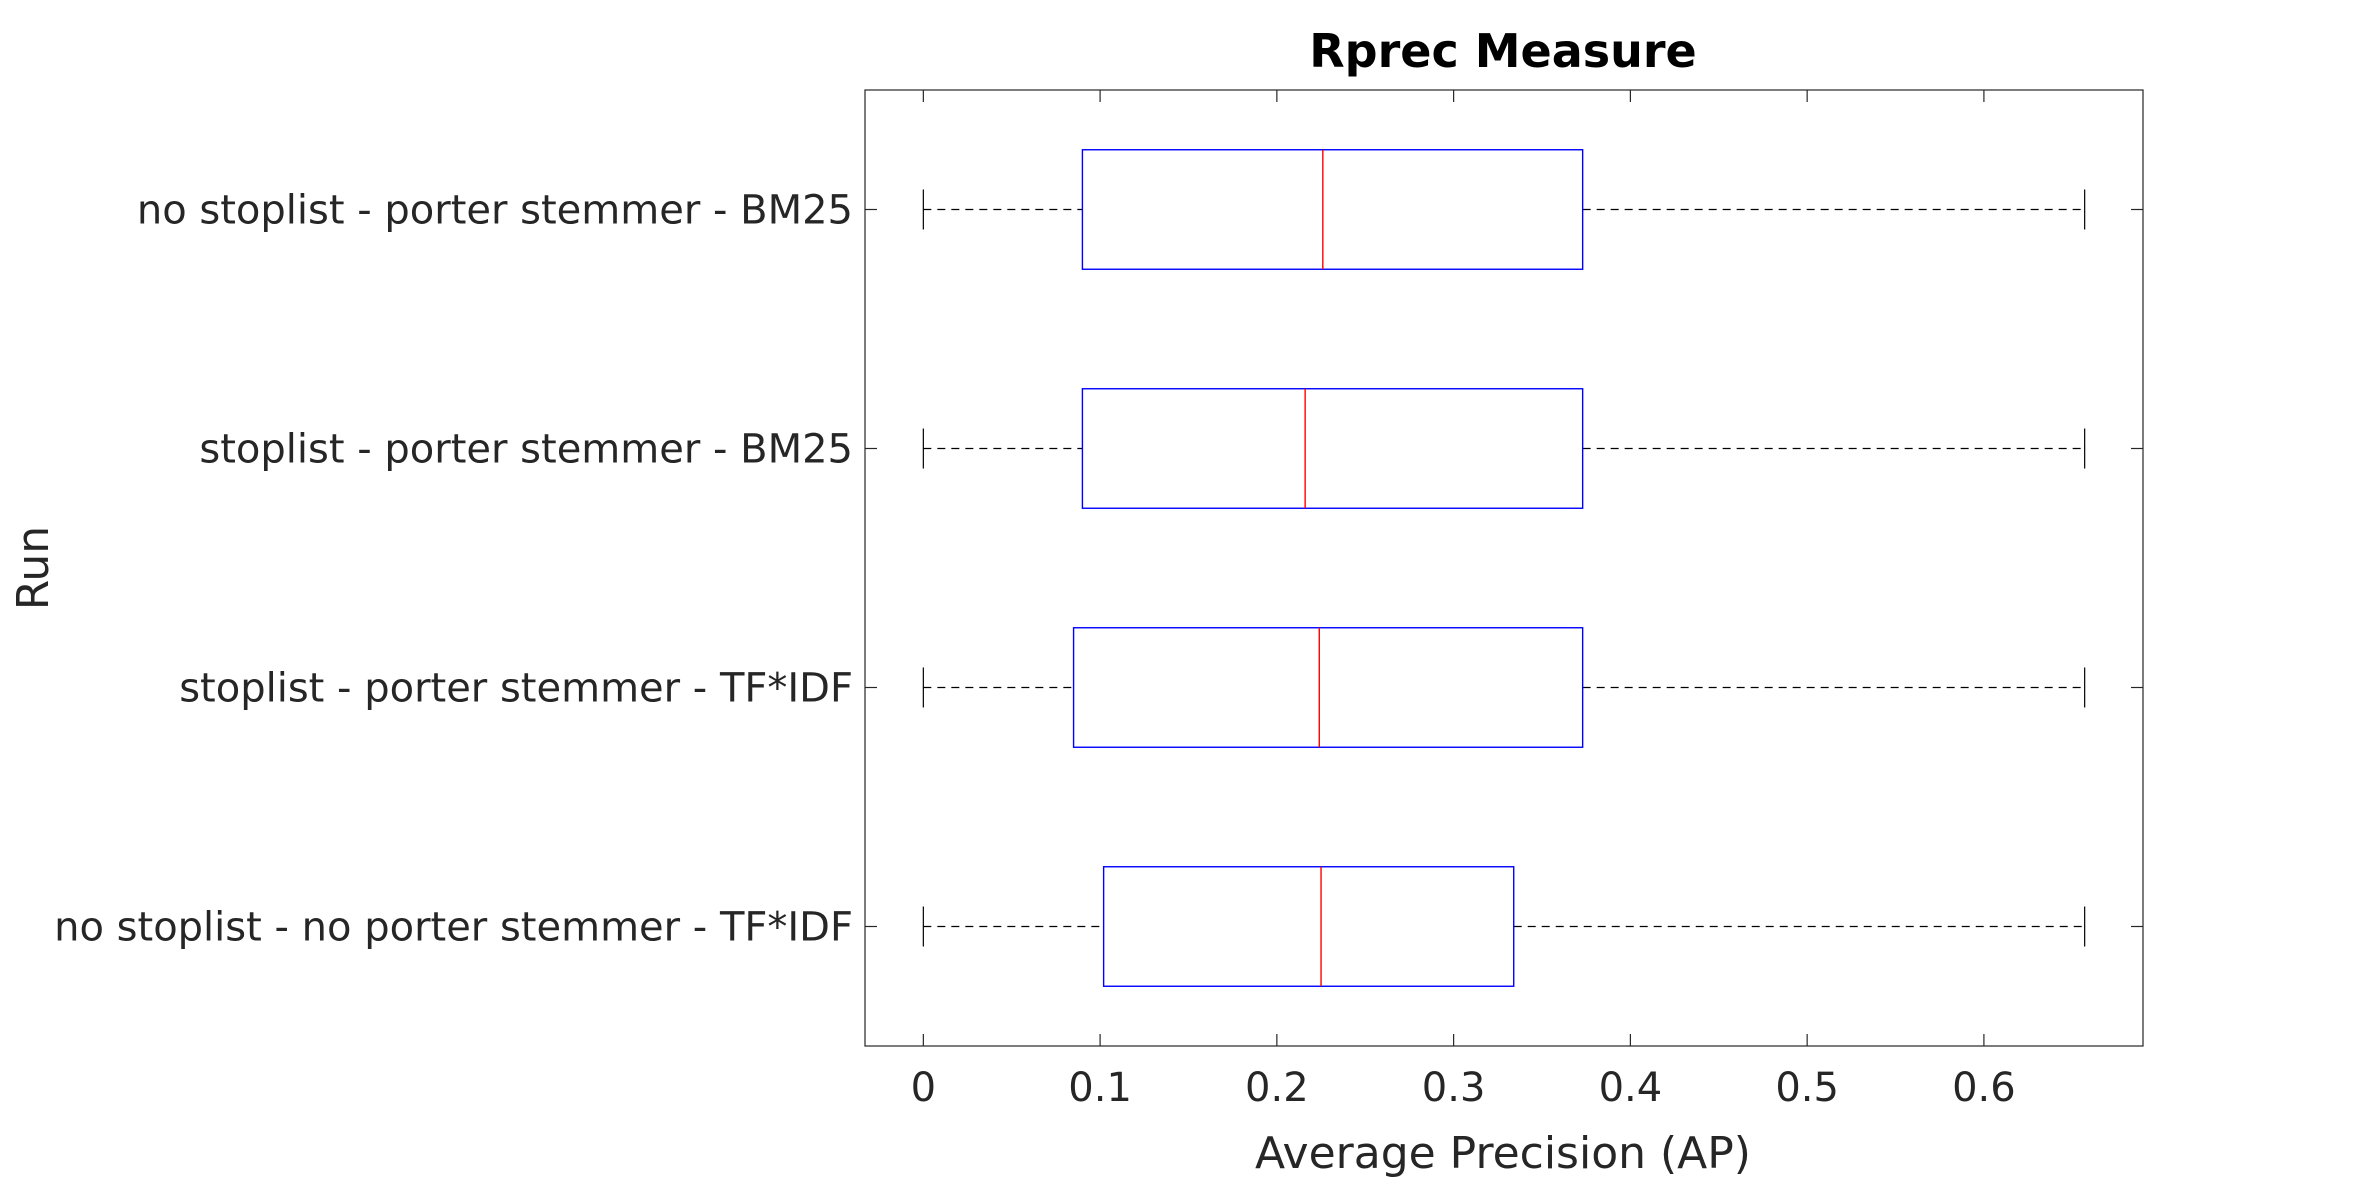  What do you see at coordinates (1503, 51) in the screenshot?
I see `chart-title: Rprec Measure` at bounding box center [1503, 51].